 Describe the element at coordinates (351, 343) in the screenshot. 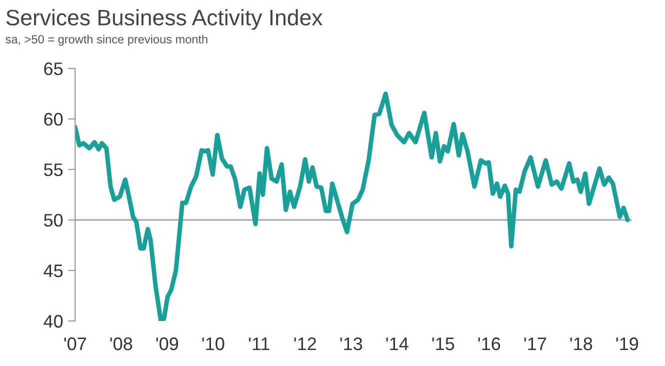

I see `x-tick-label: '13` at that location.